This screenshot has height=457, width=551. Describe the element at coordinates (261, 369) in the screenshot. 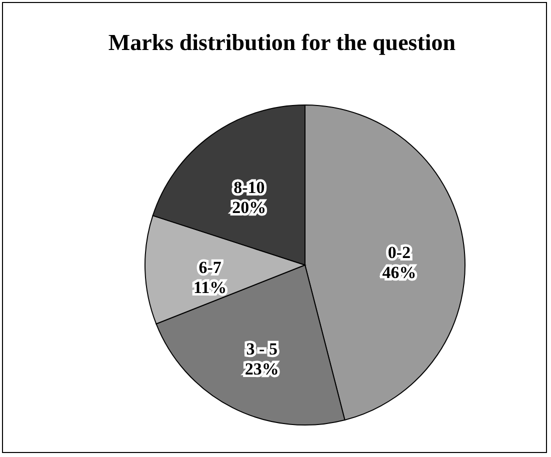

I see `data-label: 23%` at that location.